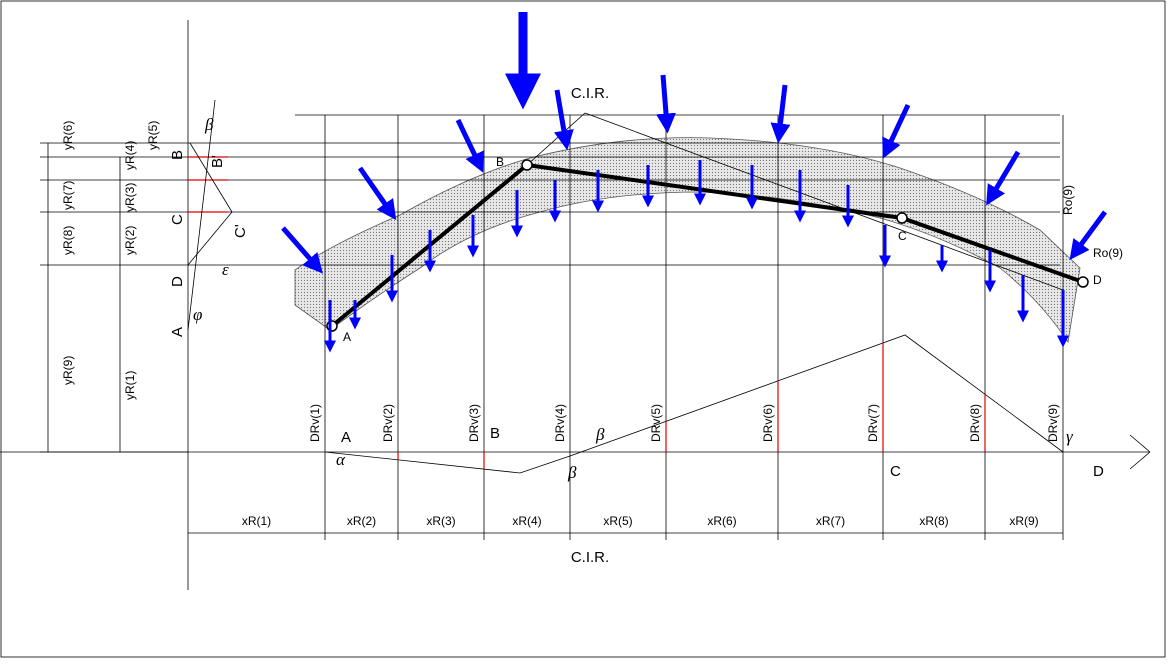  Describe the element at coordinates (256, 521) in the screenshot. I see `x-dimension: xR(1)` at that location.